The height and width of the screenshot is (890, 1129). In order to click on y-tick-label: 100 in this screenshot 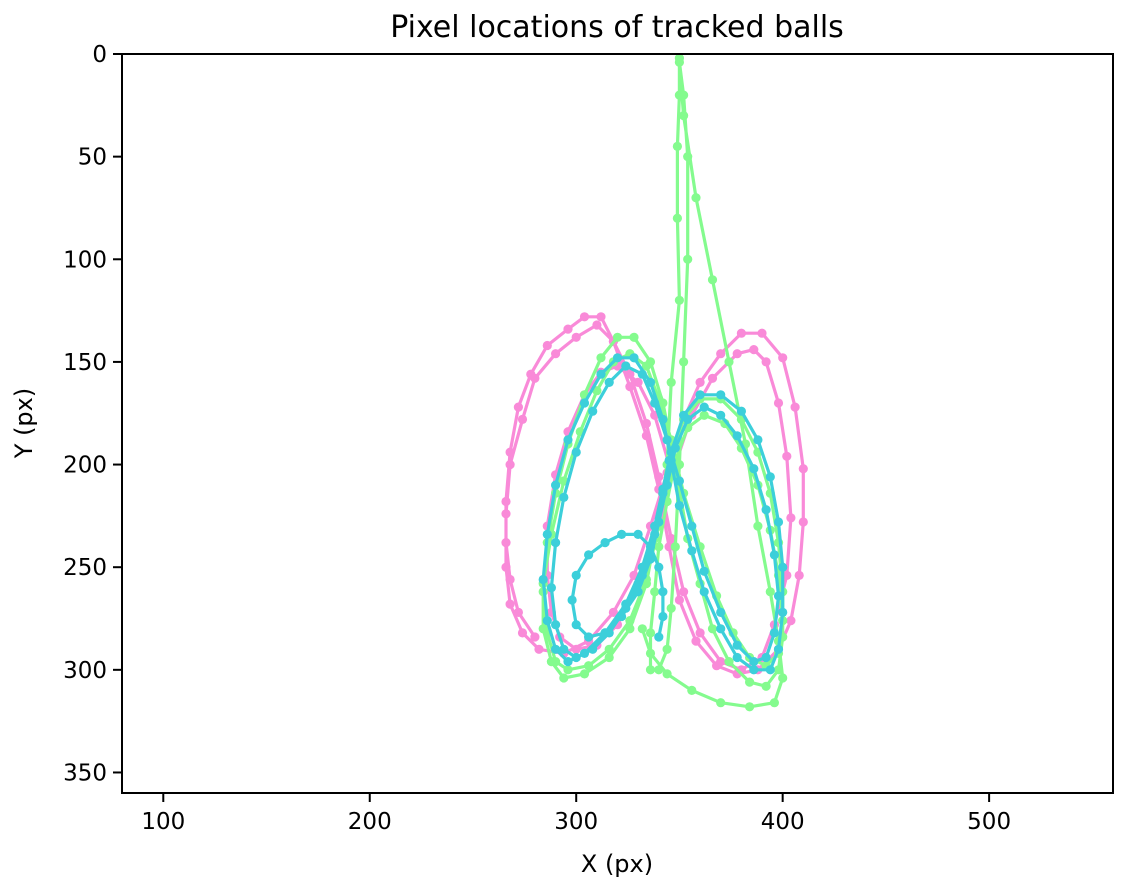, I will do `click(85, 260)`.